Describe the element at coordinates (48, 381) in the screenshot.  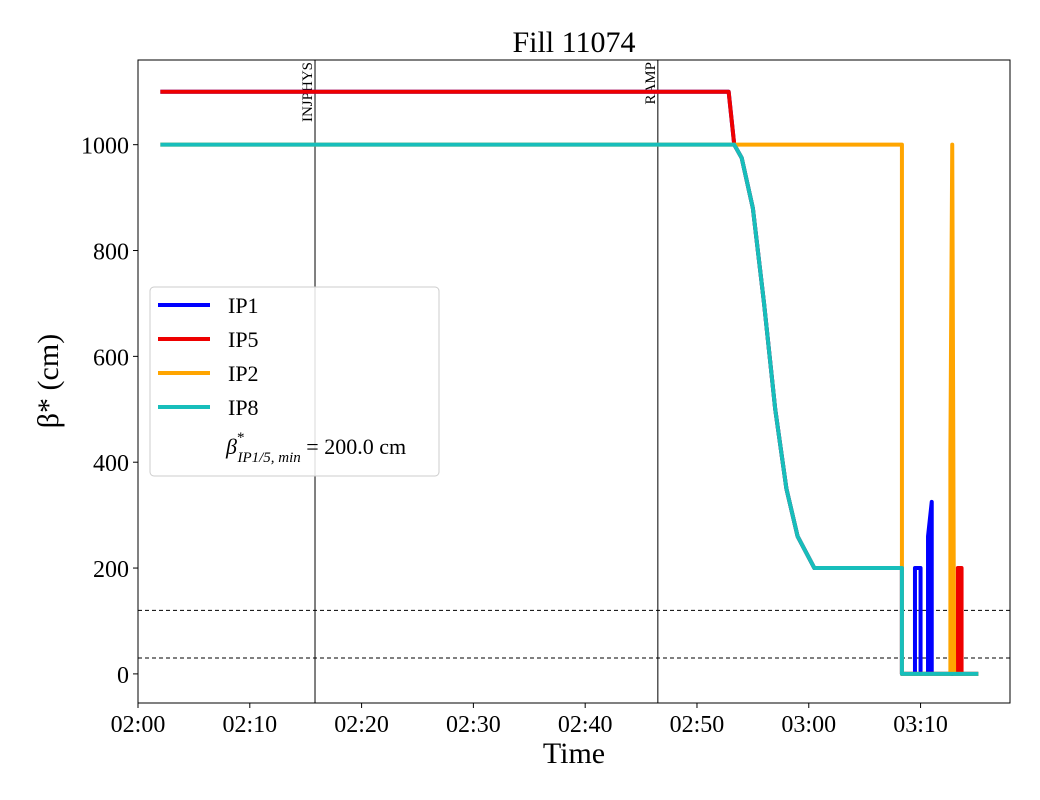
I see `y-axis-label: β* (cm)` at that location.